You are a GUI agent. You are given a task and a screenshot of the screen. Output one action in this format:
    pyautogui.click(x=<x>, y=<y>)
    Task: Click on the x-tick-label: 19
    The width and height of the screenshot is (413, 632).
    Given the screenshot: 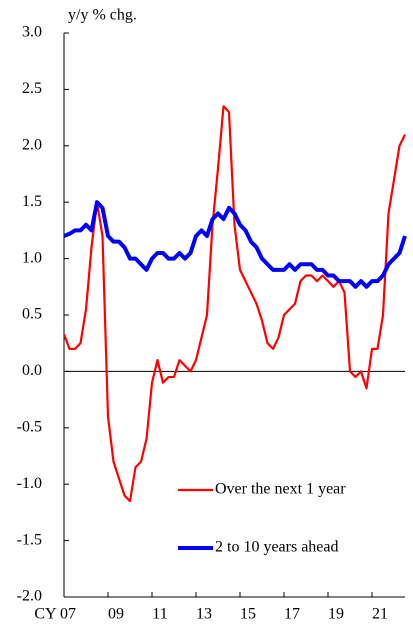 What is the action you would take?
    pyautogui.click(x=336, y=614)
    